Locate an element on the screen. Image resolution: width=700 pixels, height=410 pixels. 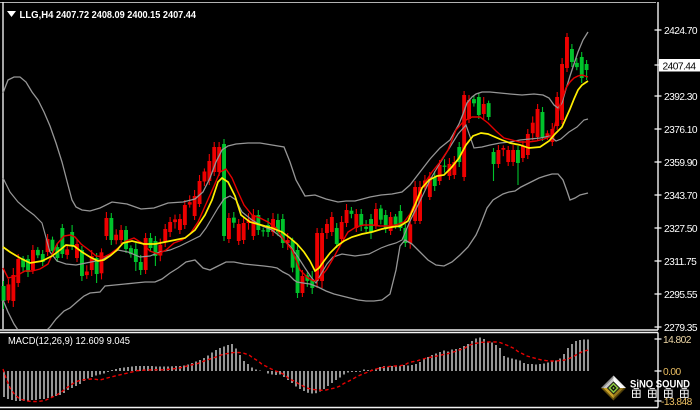
svg-text:2407.72 2408.09 2400.15 2407.4: 2407.72 2408.09 2400.15 2407.44 is located at coordinates (126, 15).